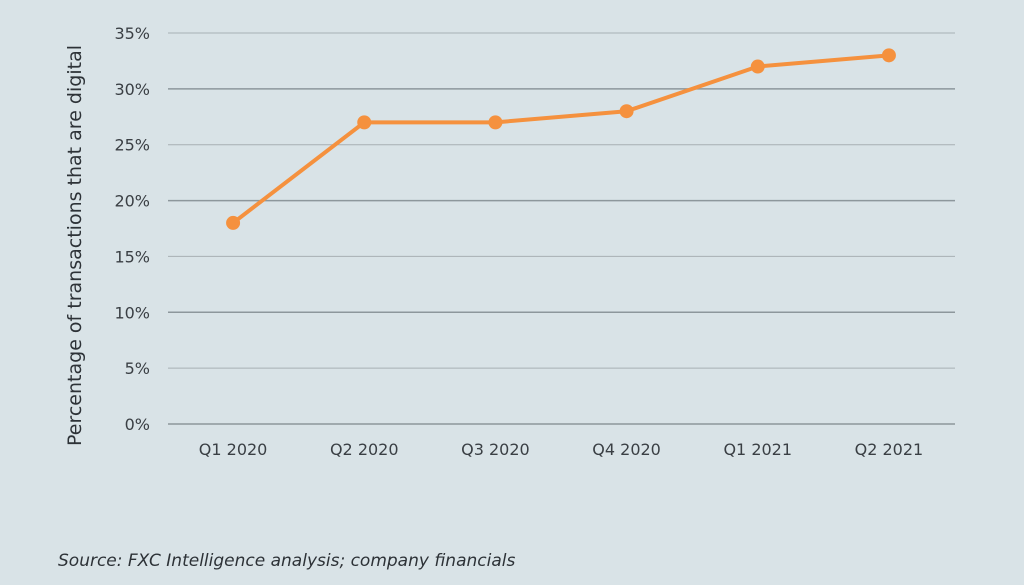 The height and width of the screenshot is (585, 1024). Describe the element at coordinates (132, 256) in the screenshot. I see `y-tick-label: 15%` at that location.